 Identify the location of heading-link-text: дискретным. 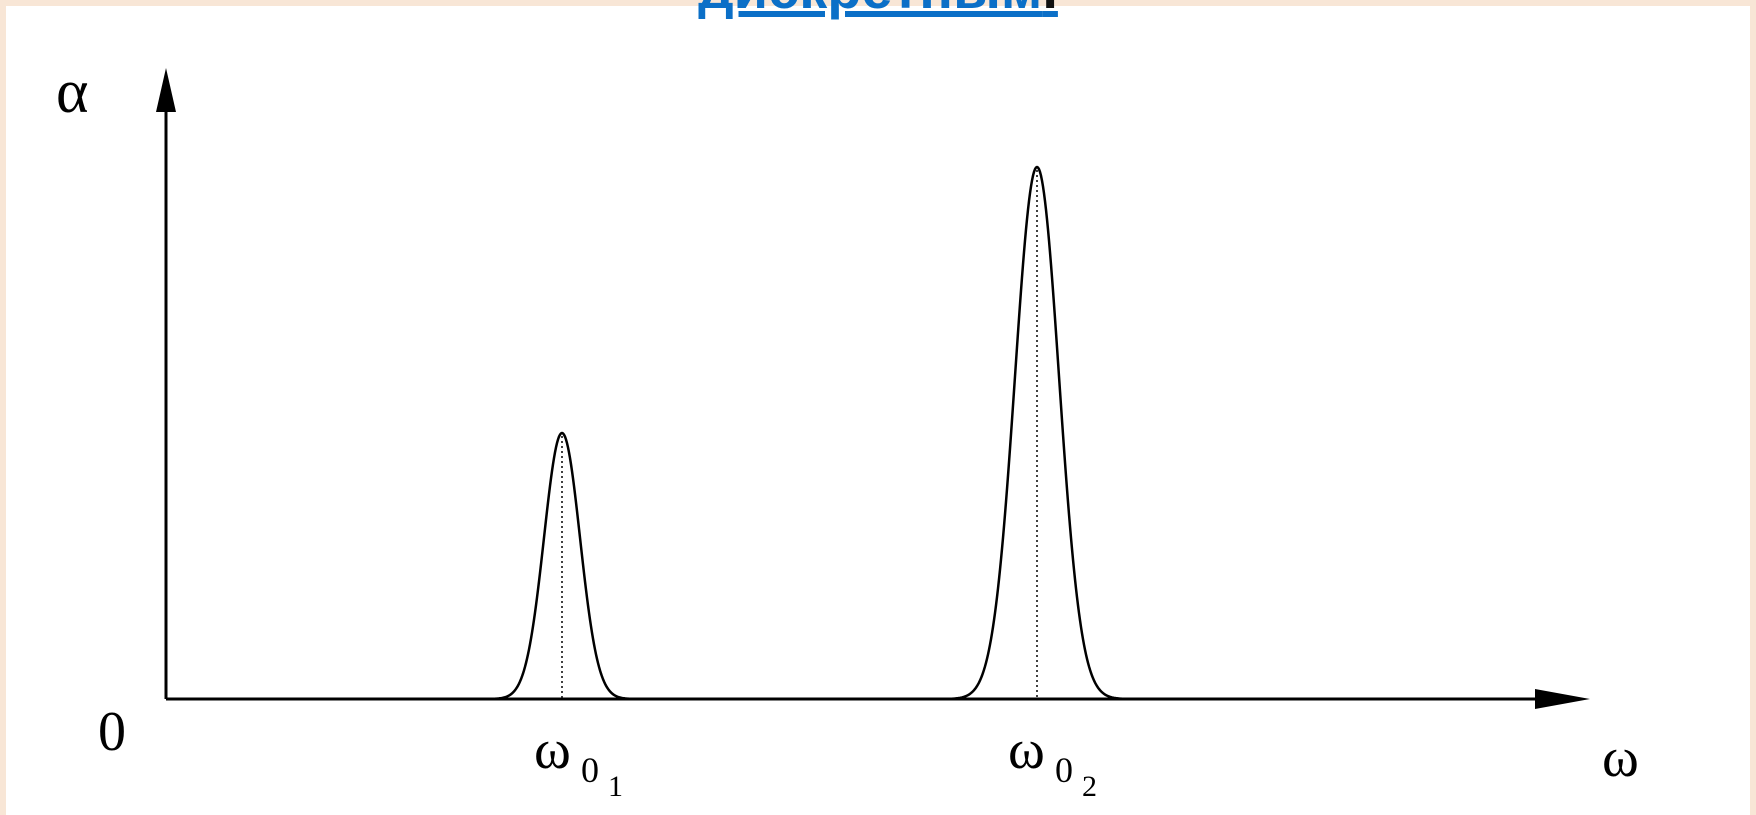
(870, 10).